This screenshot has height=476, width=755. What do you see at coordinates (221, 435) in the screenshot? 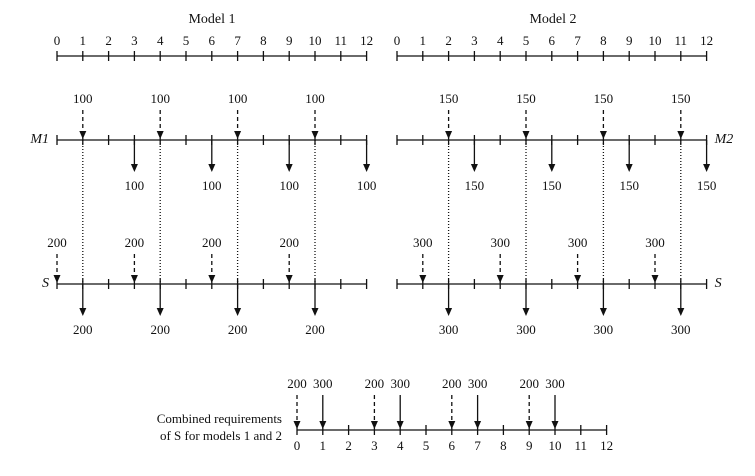
I see `combined-note: of S for models 1 and 2` at bounding box center [221, 435].